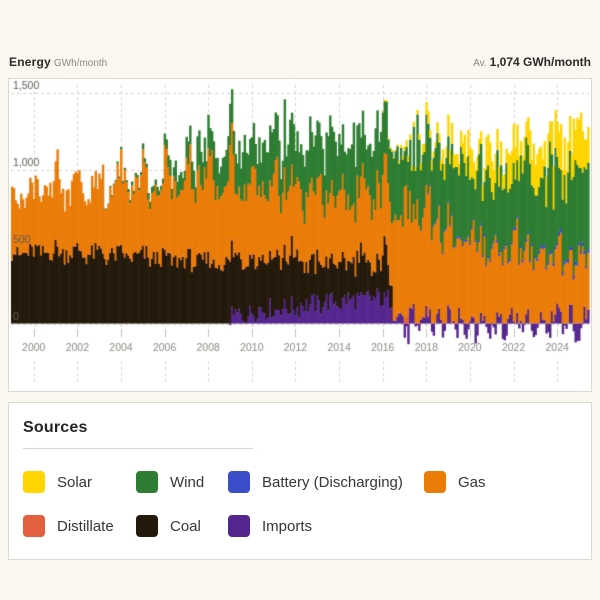 The image size is (600, 600). I want to click on legend-item-battery: Battery (Discharging), so click(326, 482).